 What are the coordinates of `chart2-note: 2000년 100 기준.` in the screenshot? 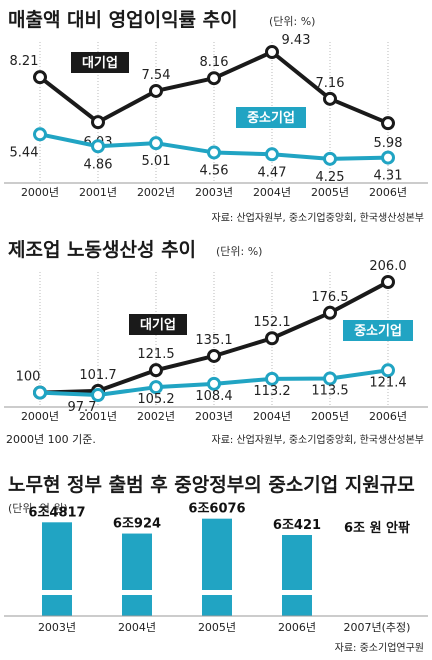 It's located at (51, 439).